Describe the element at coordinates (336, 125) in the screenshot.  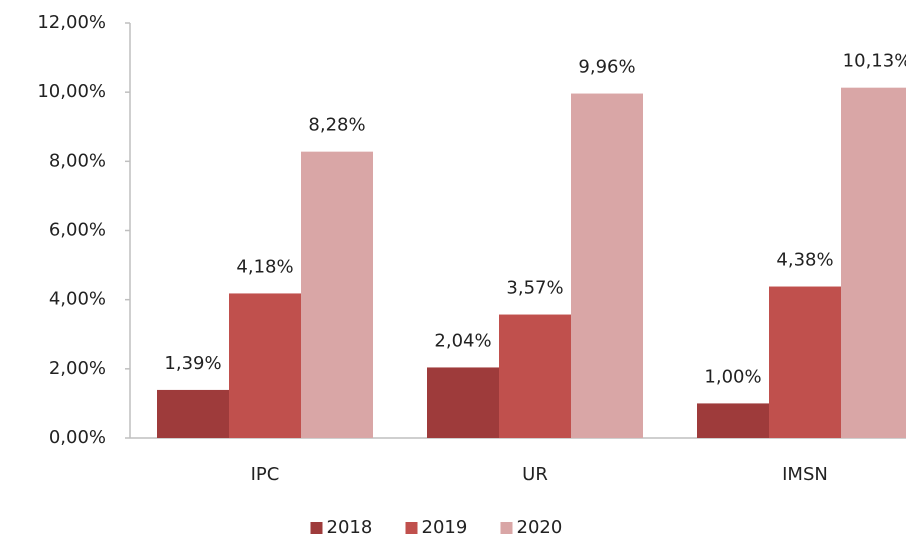
I see `data-label: 8,28%` at that location.